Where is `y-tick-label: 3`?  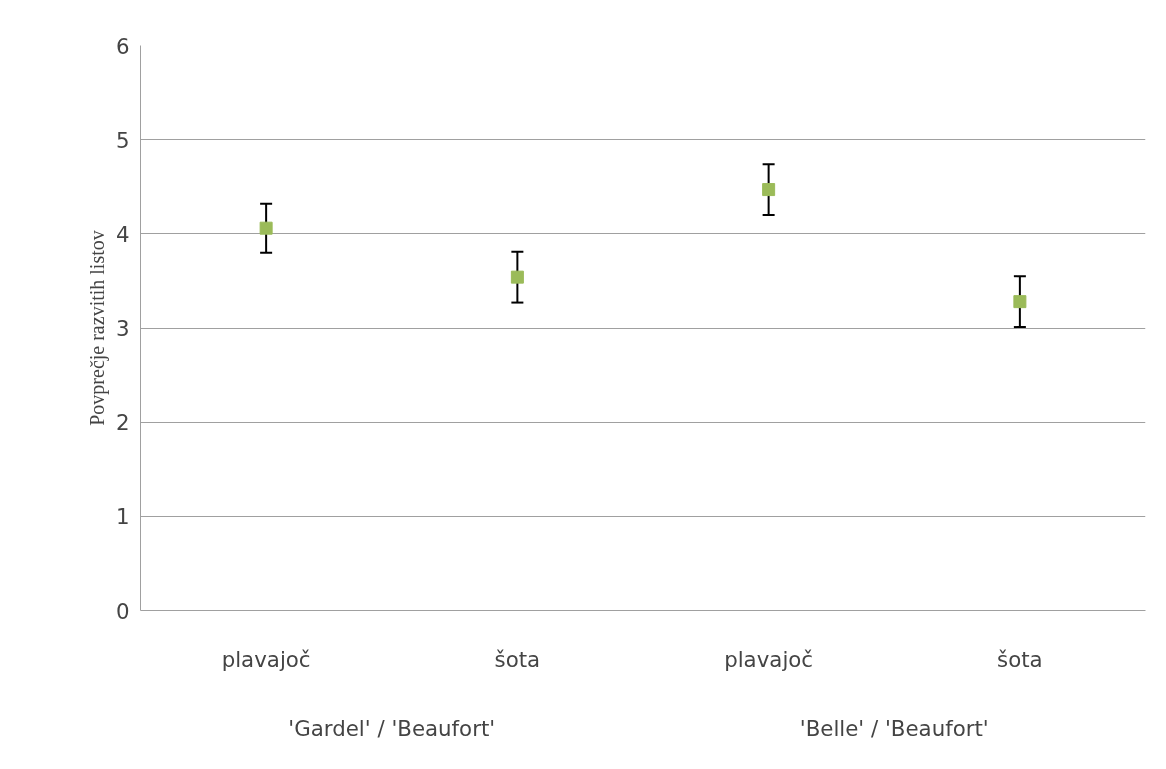
y-tick-label: 3 is located at coordinates (122, 328).